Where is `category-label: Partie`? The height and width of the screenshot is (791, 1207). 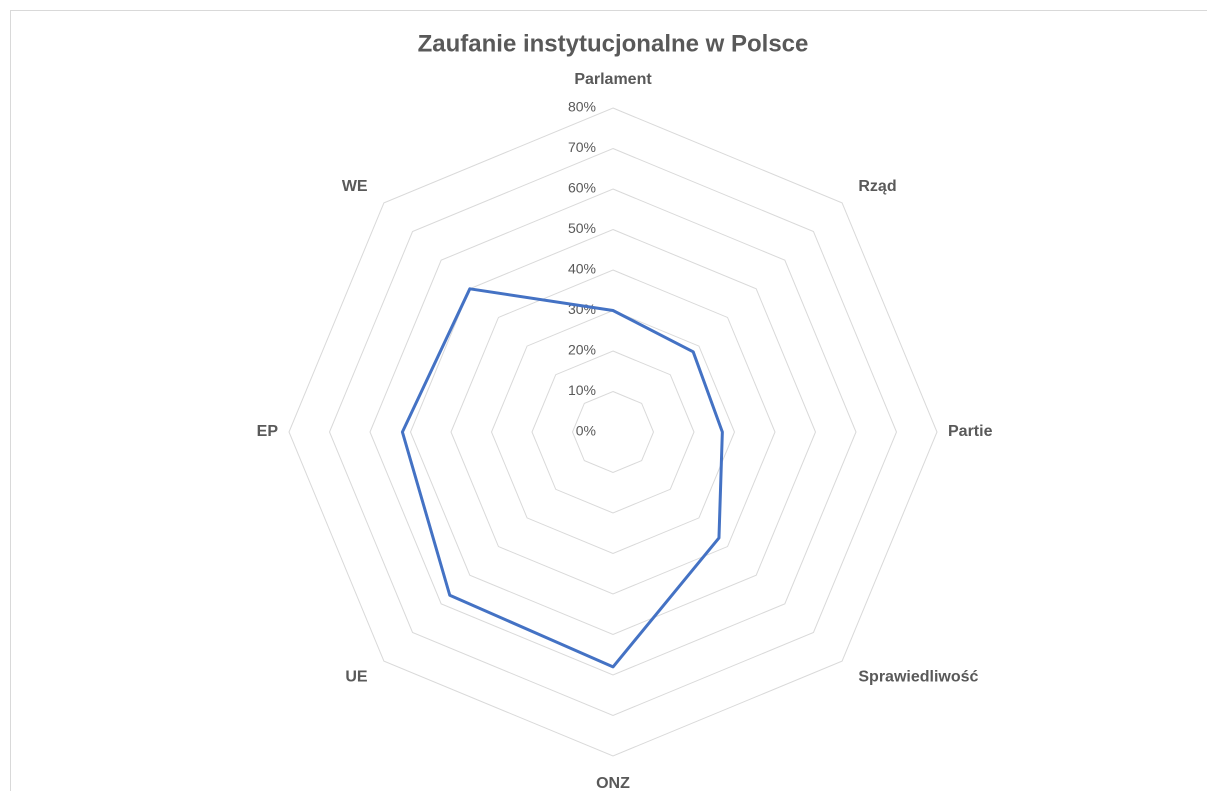
category-label: Partie is located at coordinates (970, 431).